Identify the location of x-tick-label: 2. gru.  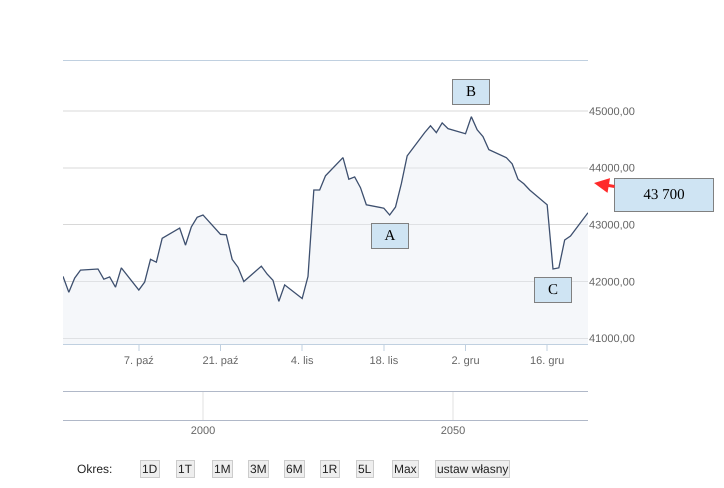
(465, 361).